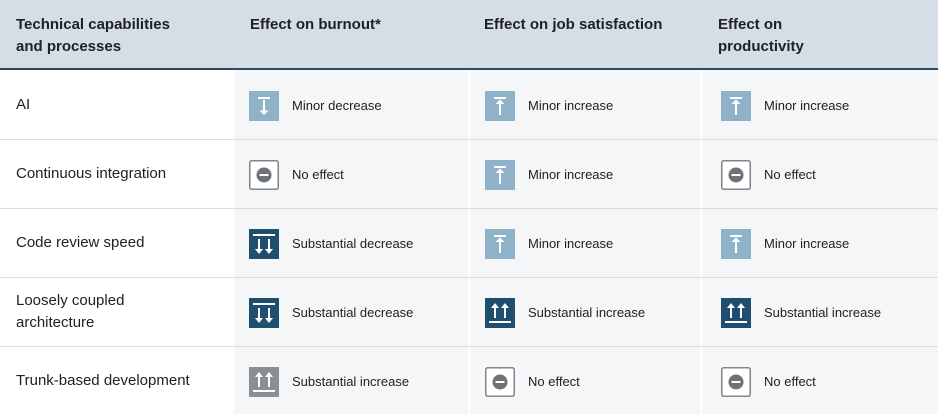 The height and width of the screenshot is (414, 938). I want to click on burnout-cell: No effect, so click(296, 174).